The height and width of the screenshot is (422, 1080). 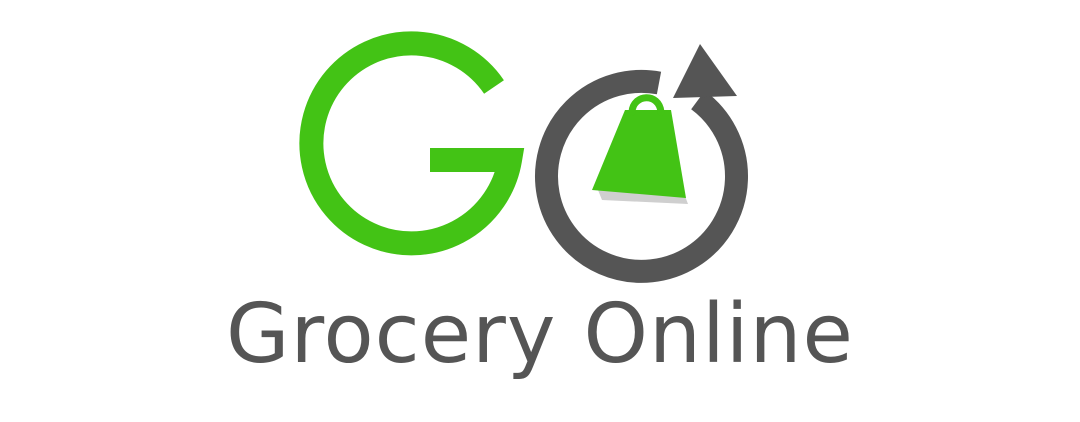 I want to click on refresh-arrow-icon, so click(x=641, y=176).